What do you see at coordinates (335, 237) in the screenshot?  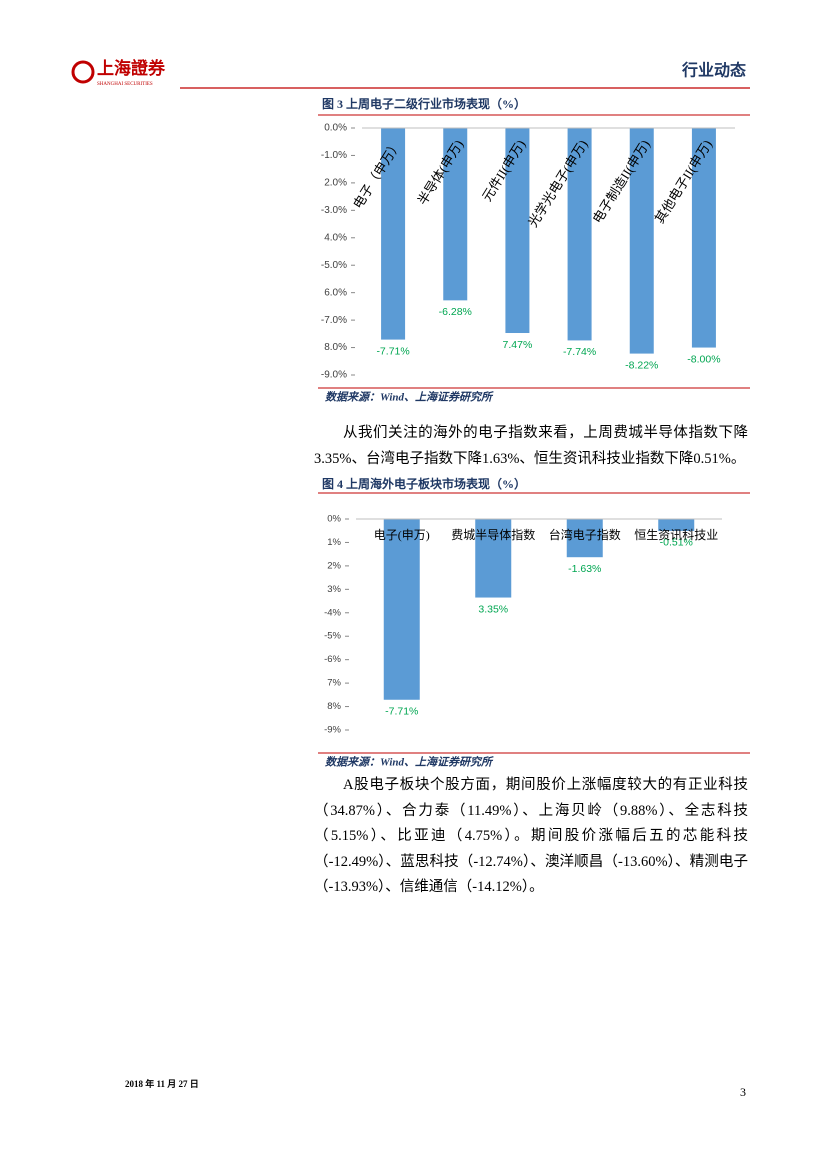 I see `y-tick-label: 4.0%` at bounding box center [335, 237].